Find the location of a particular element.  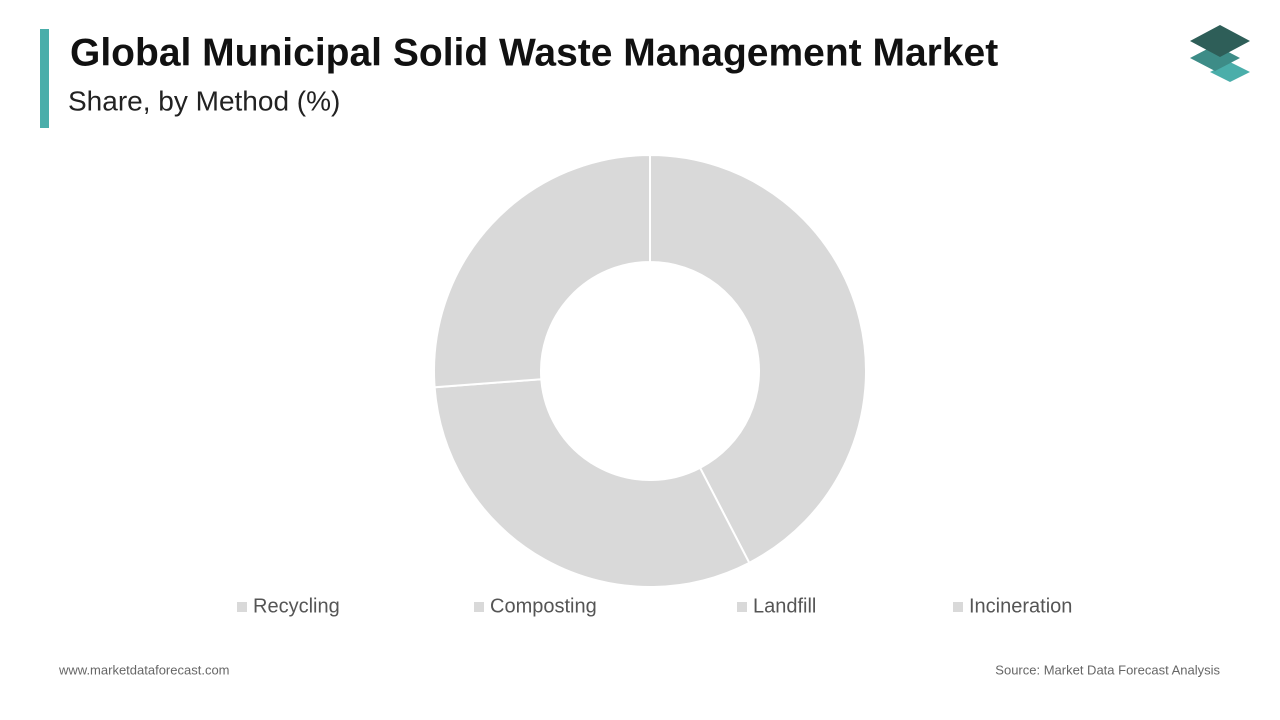

legend-label: Composting is located at coordinates (543, 606).